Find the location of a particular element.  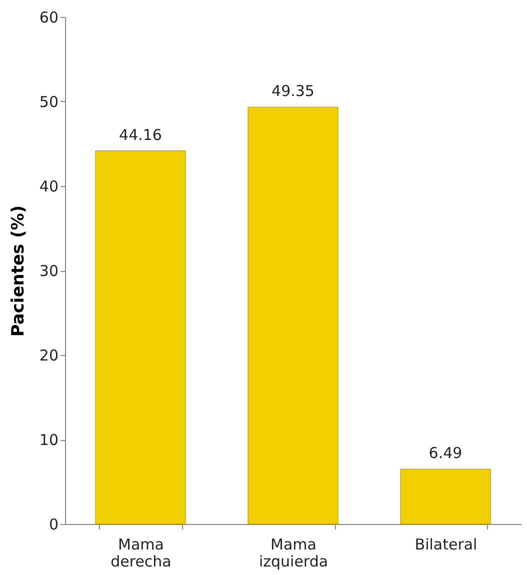

x-tick-label: Bilateral is located at coordinates (446, 545).